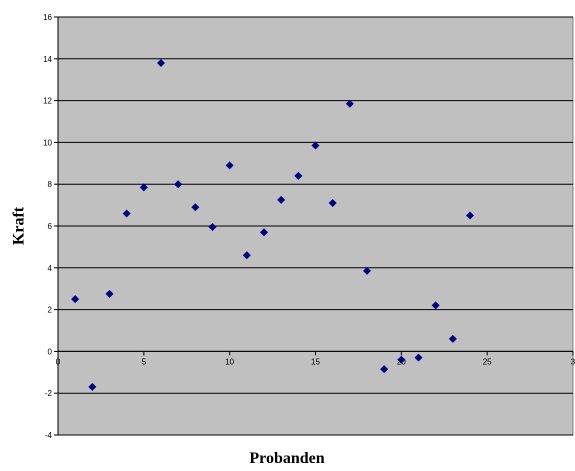 Image resolution: width=575 pixels, height=471 pixels. What do you see at coordinates (50, 184) in the screenshot?
I see `y-tick-label: 8` at bounding box center [50, 184].